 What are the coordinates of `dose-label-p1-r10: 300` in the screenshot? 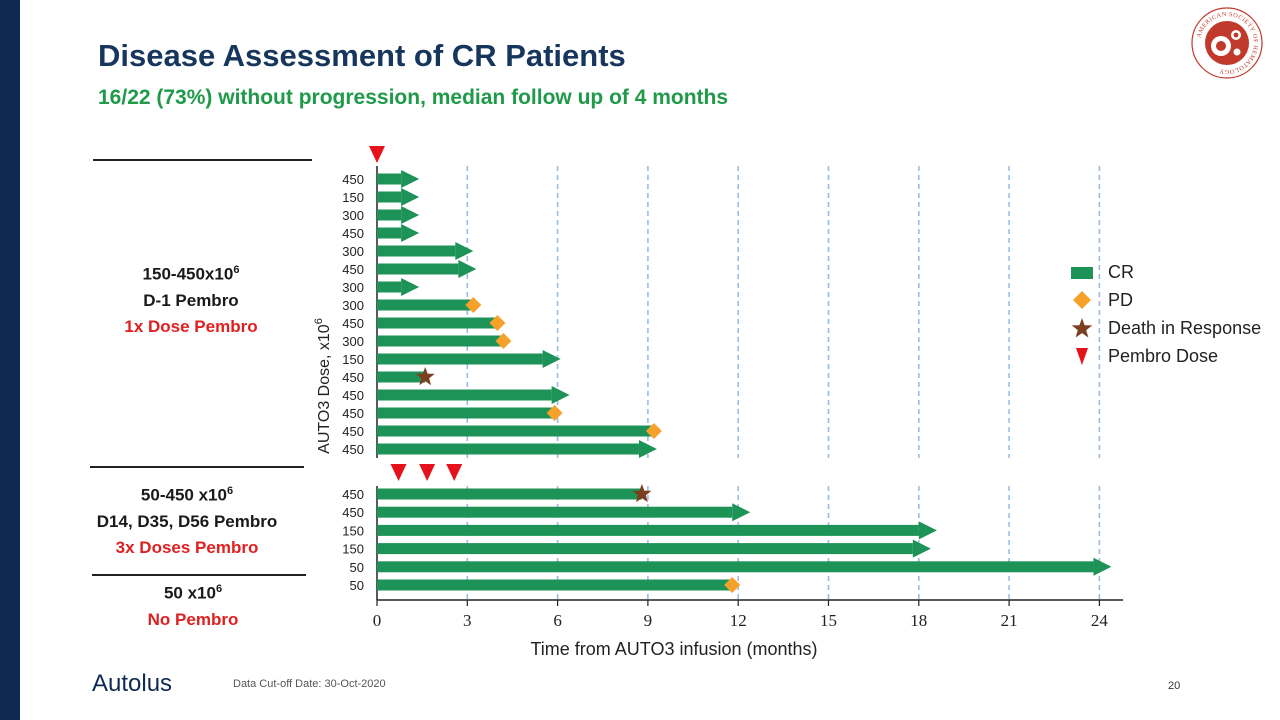 It's located at (353, 341).